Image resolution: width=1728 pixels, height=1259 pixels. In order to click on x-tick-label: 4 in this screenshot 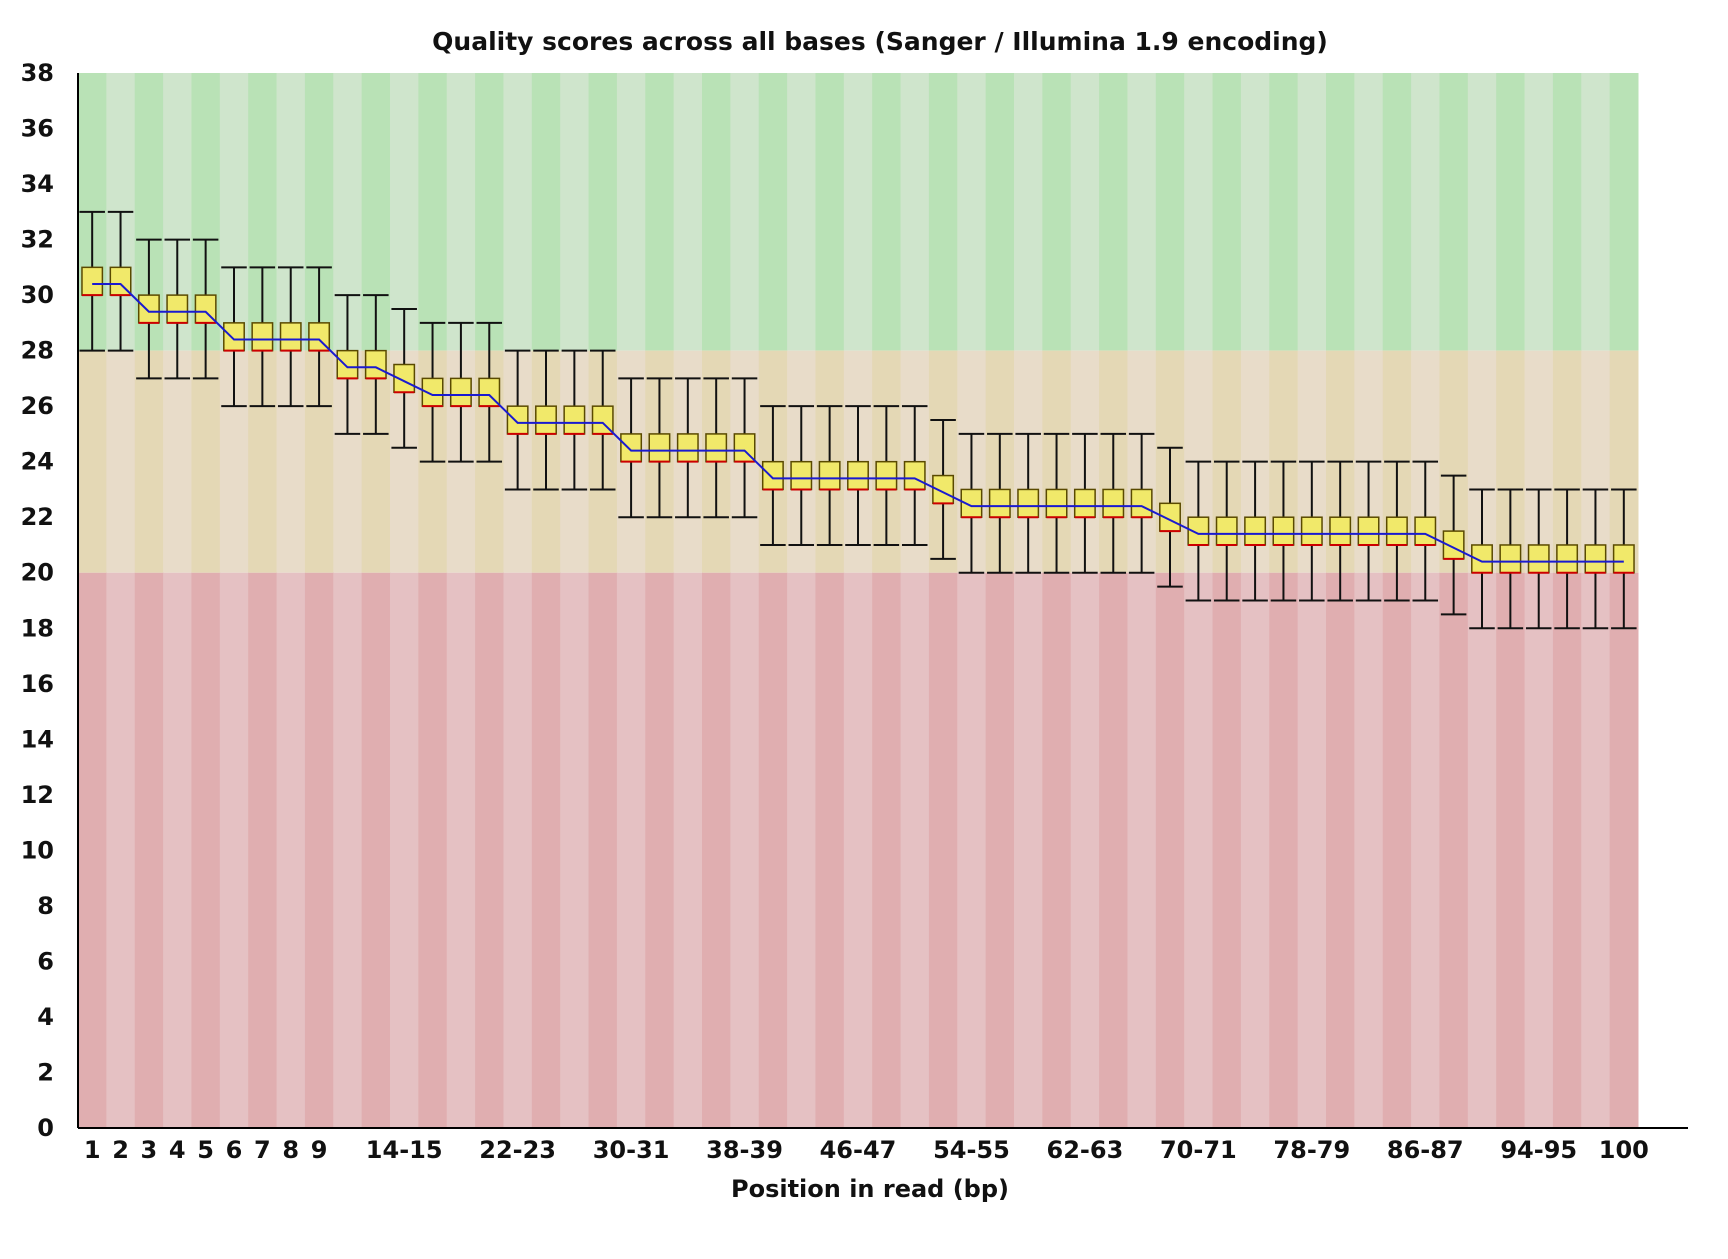, I will do `click(177, 1150)`.